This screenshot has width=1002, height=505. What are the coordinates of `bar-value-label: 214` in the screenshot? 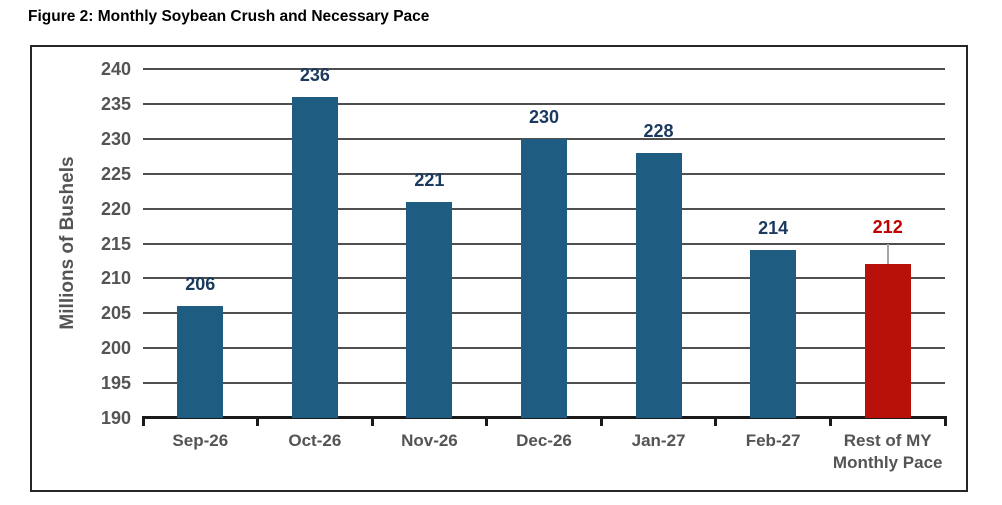 It's located at (773, 228).